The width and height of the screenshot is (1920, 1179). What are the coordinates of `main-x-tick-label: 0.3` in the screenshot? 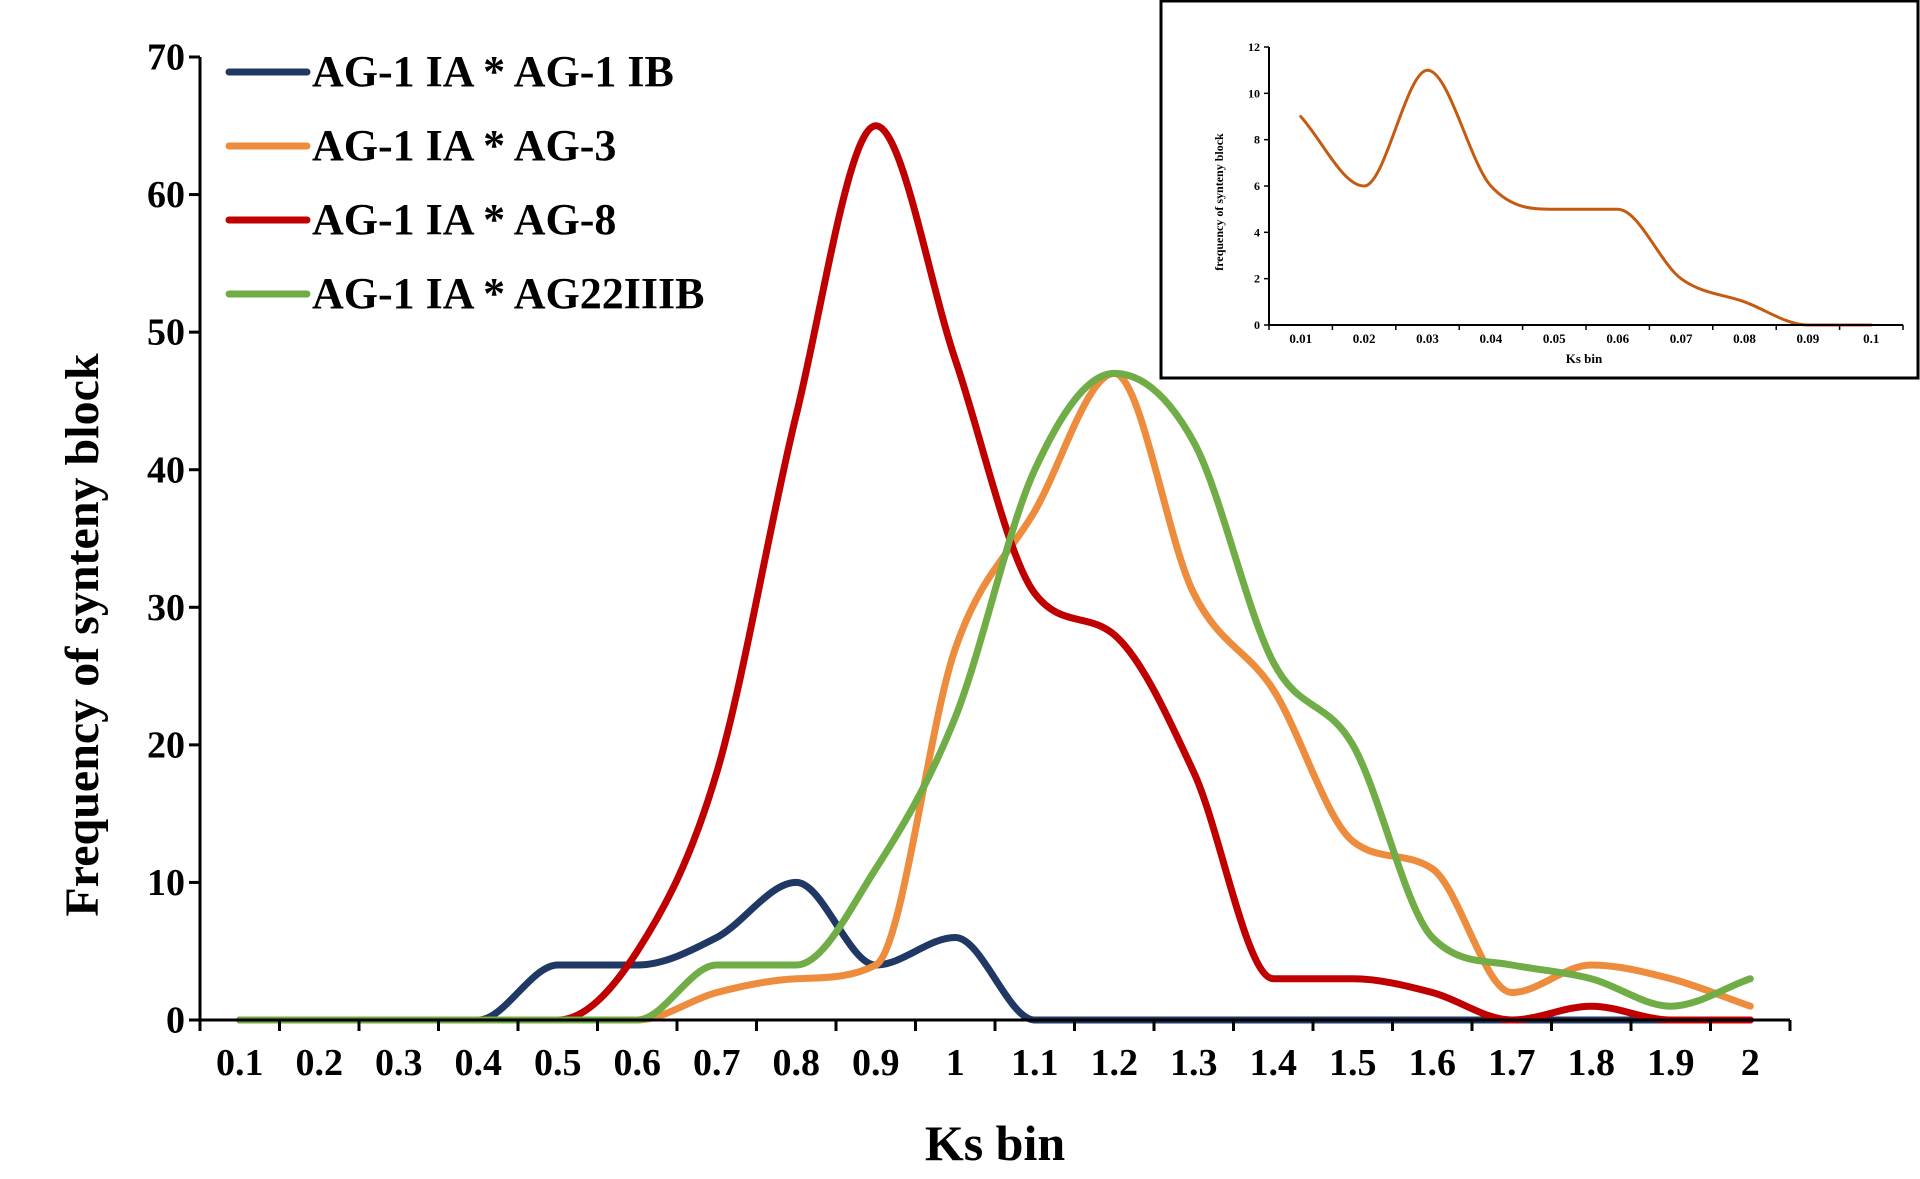 It's located at (399, 1063).